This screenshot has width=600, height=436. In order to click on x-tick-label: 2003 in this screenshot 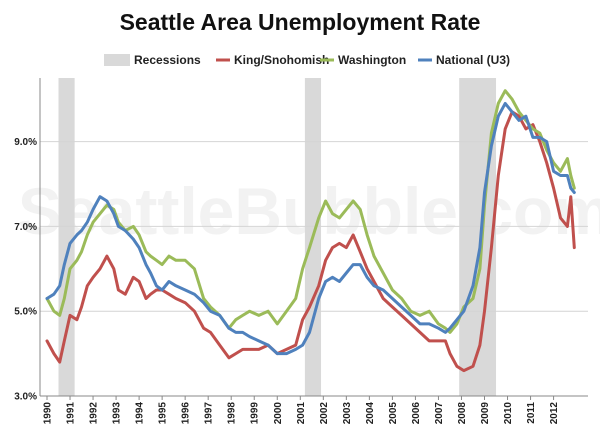, I will do `click(347, 413)`.